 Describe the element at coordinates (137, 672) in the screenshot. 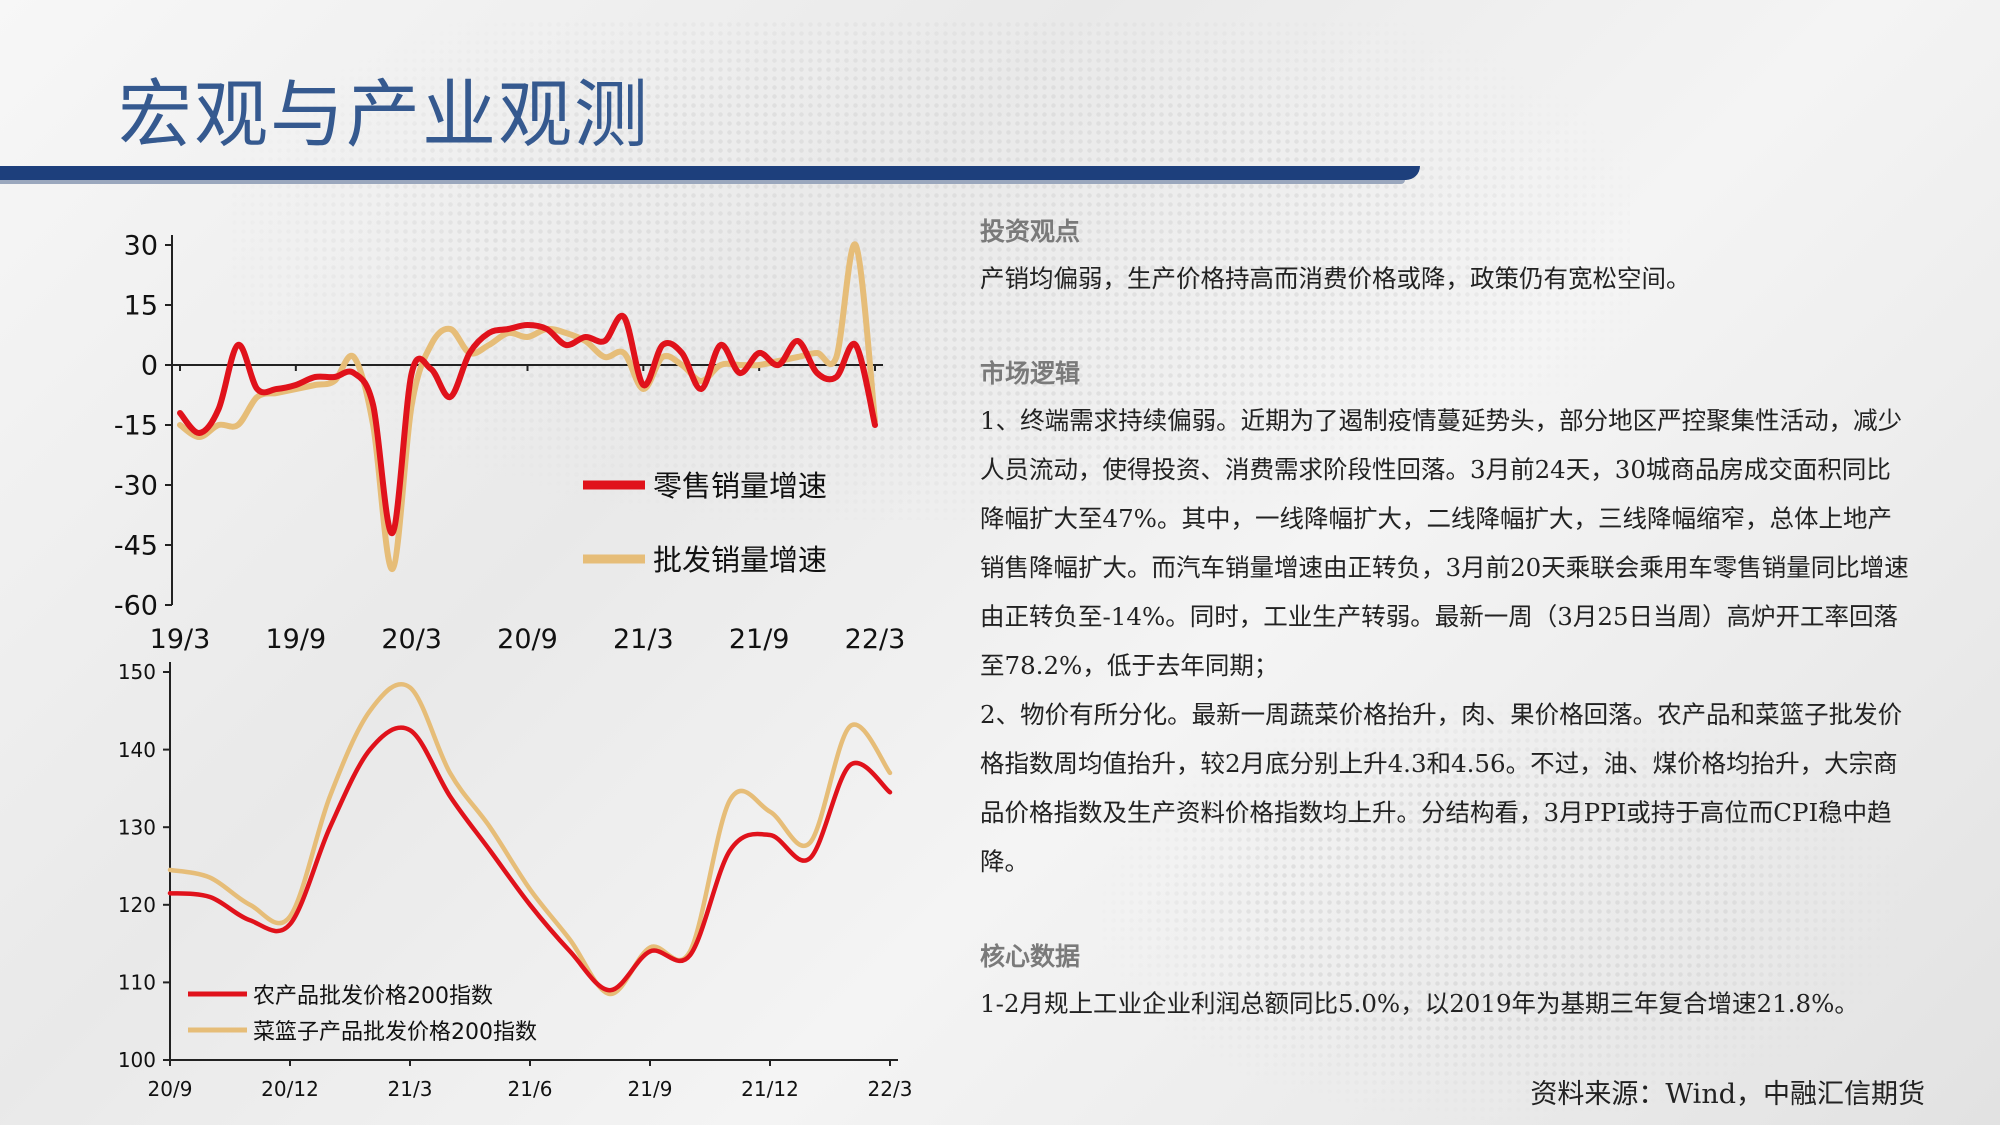

I see `y-tick-label: 150` at that location.